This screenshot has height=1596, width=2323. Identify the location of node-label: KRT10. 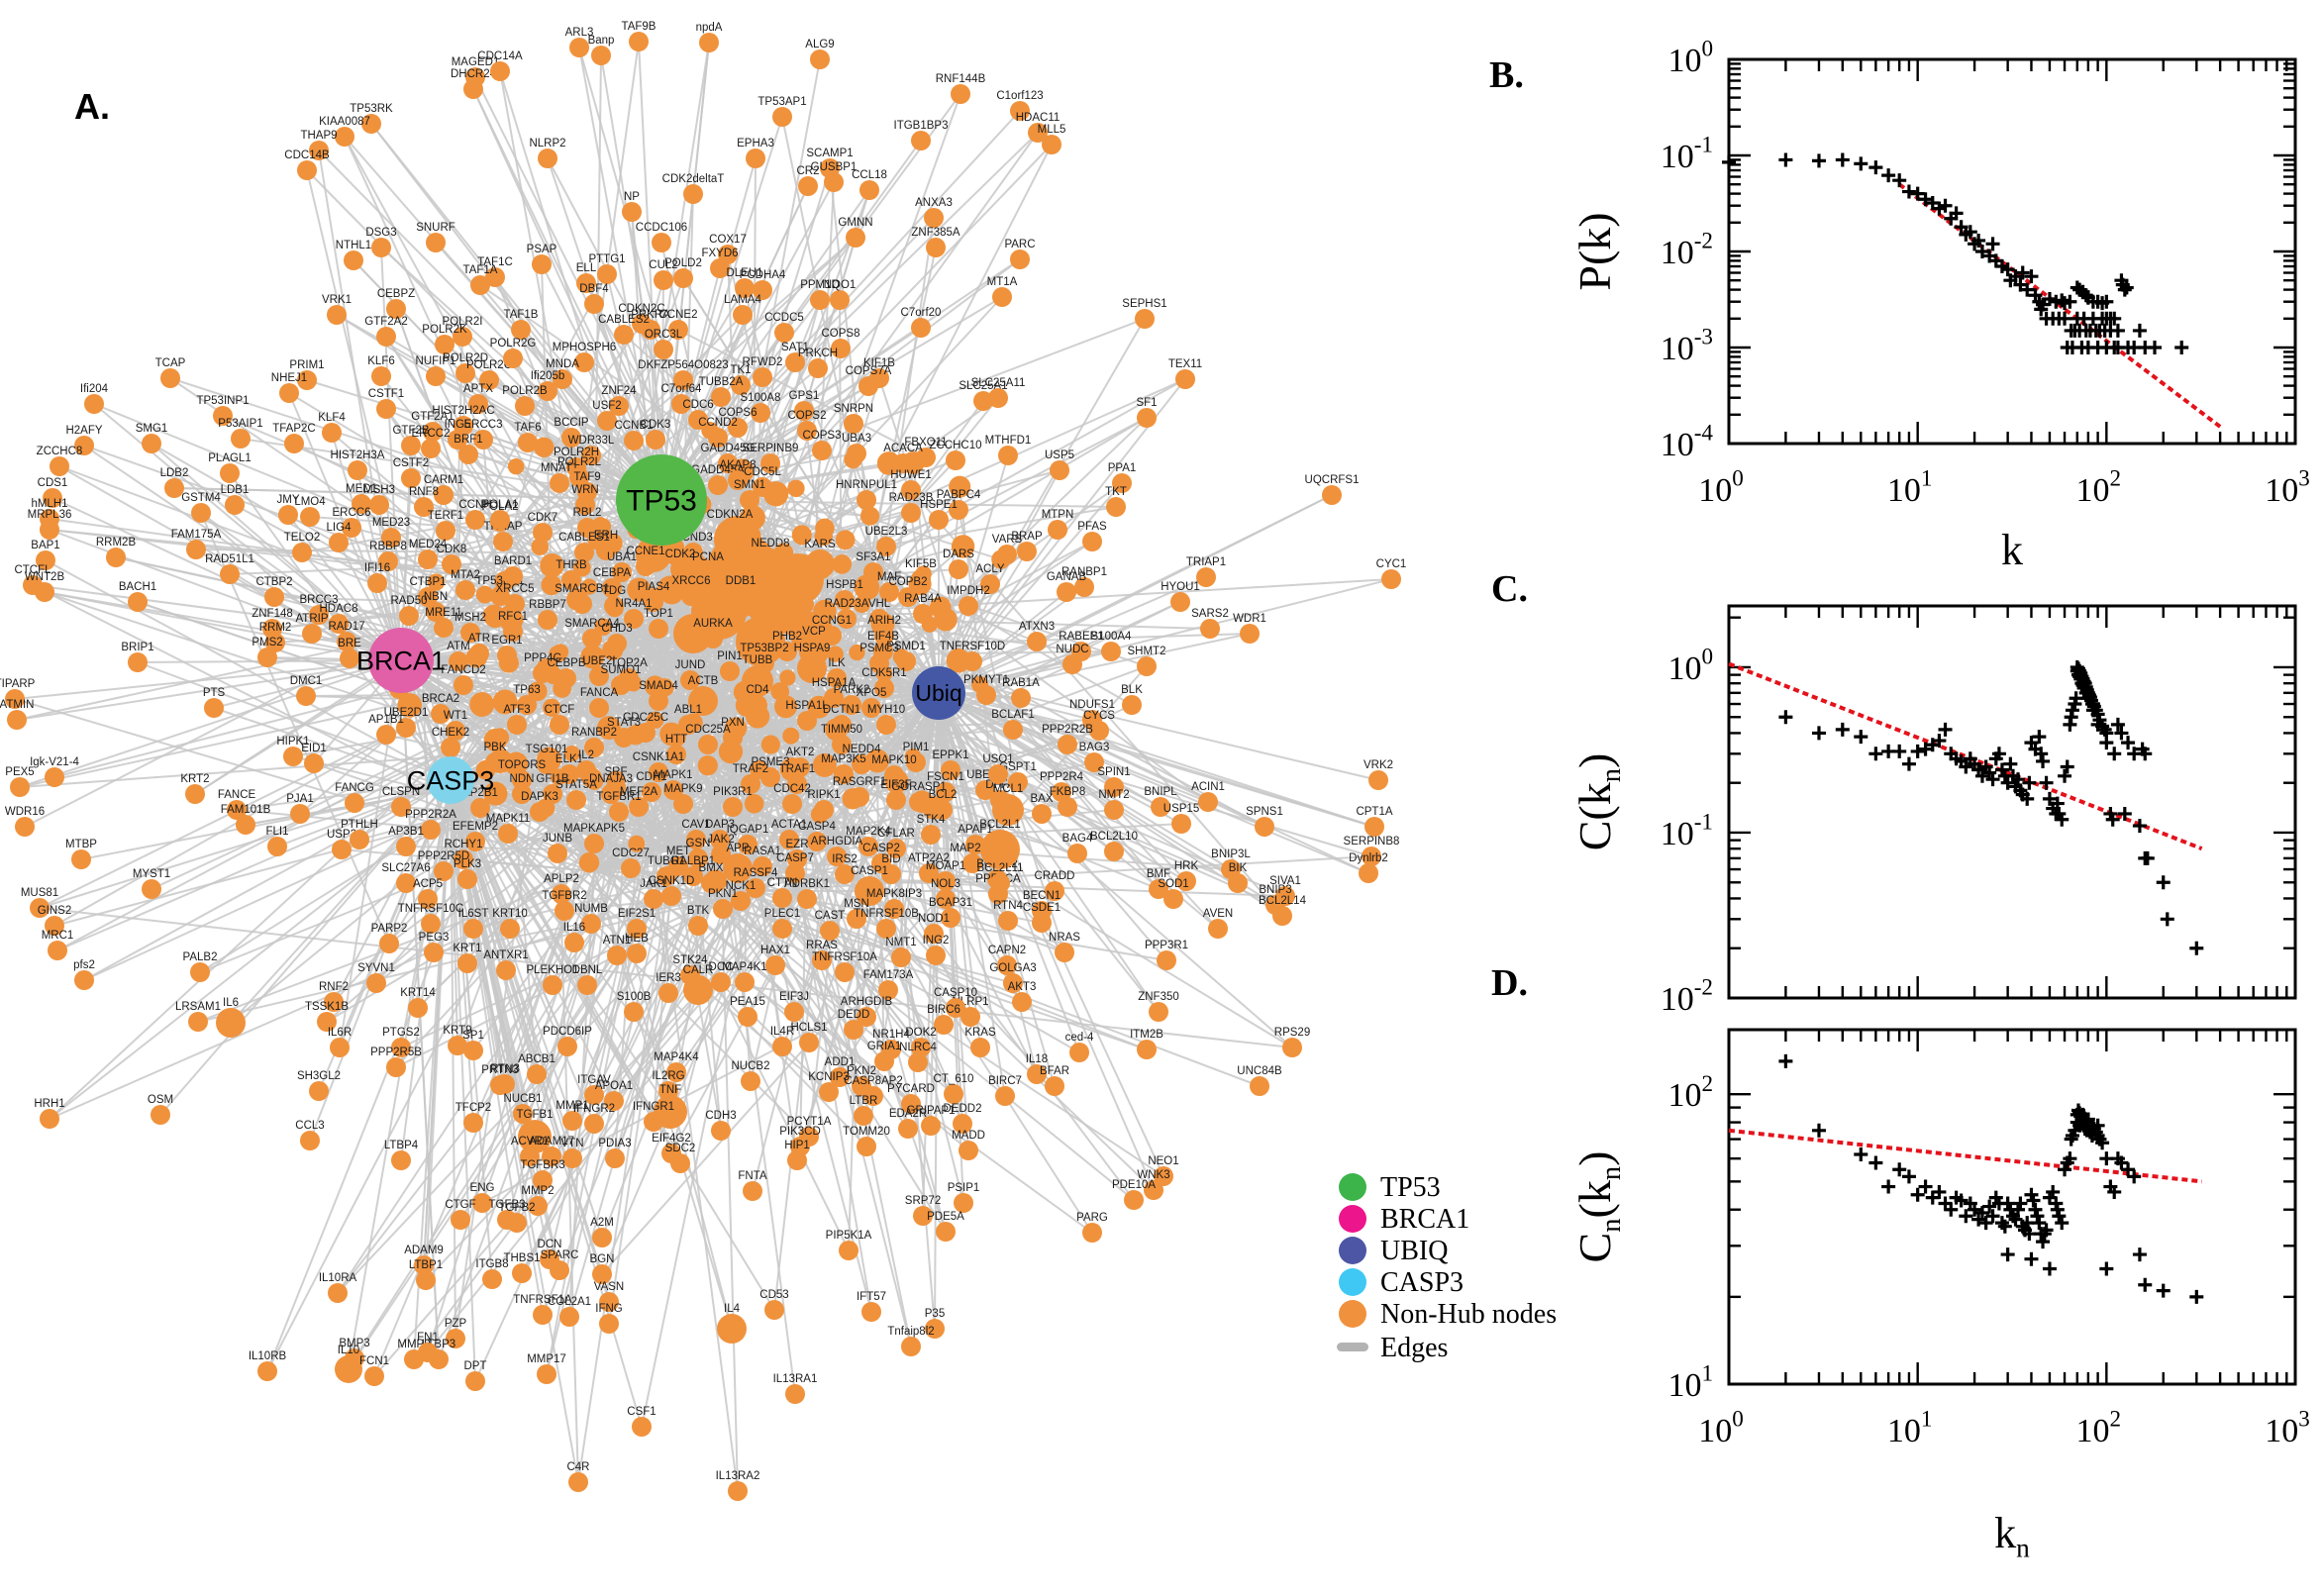
(510, 914).